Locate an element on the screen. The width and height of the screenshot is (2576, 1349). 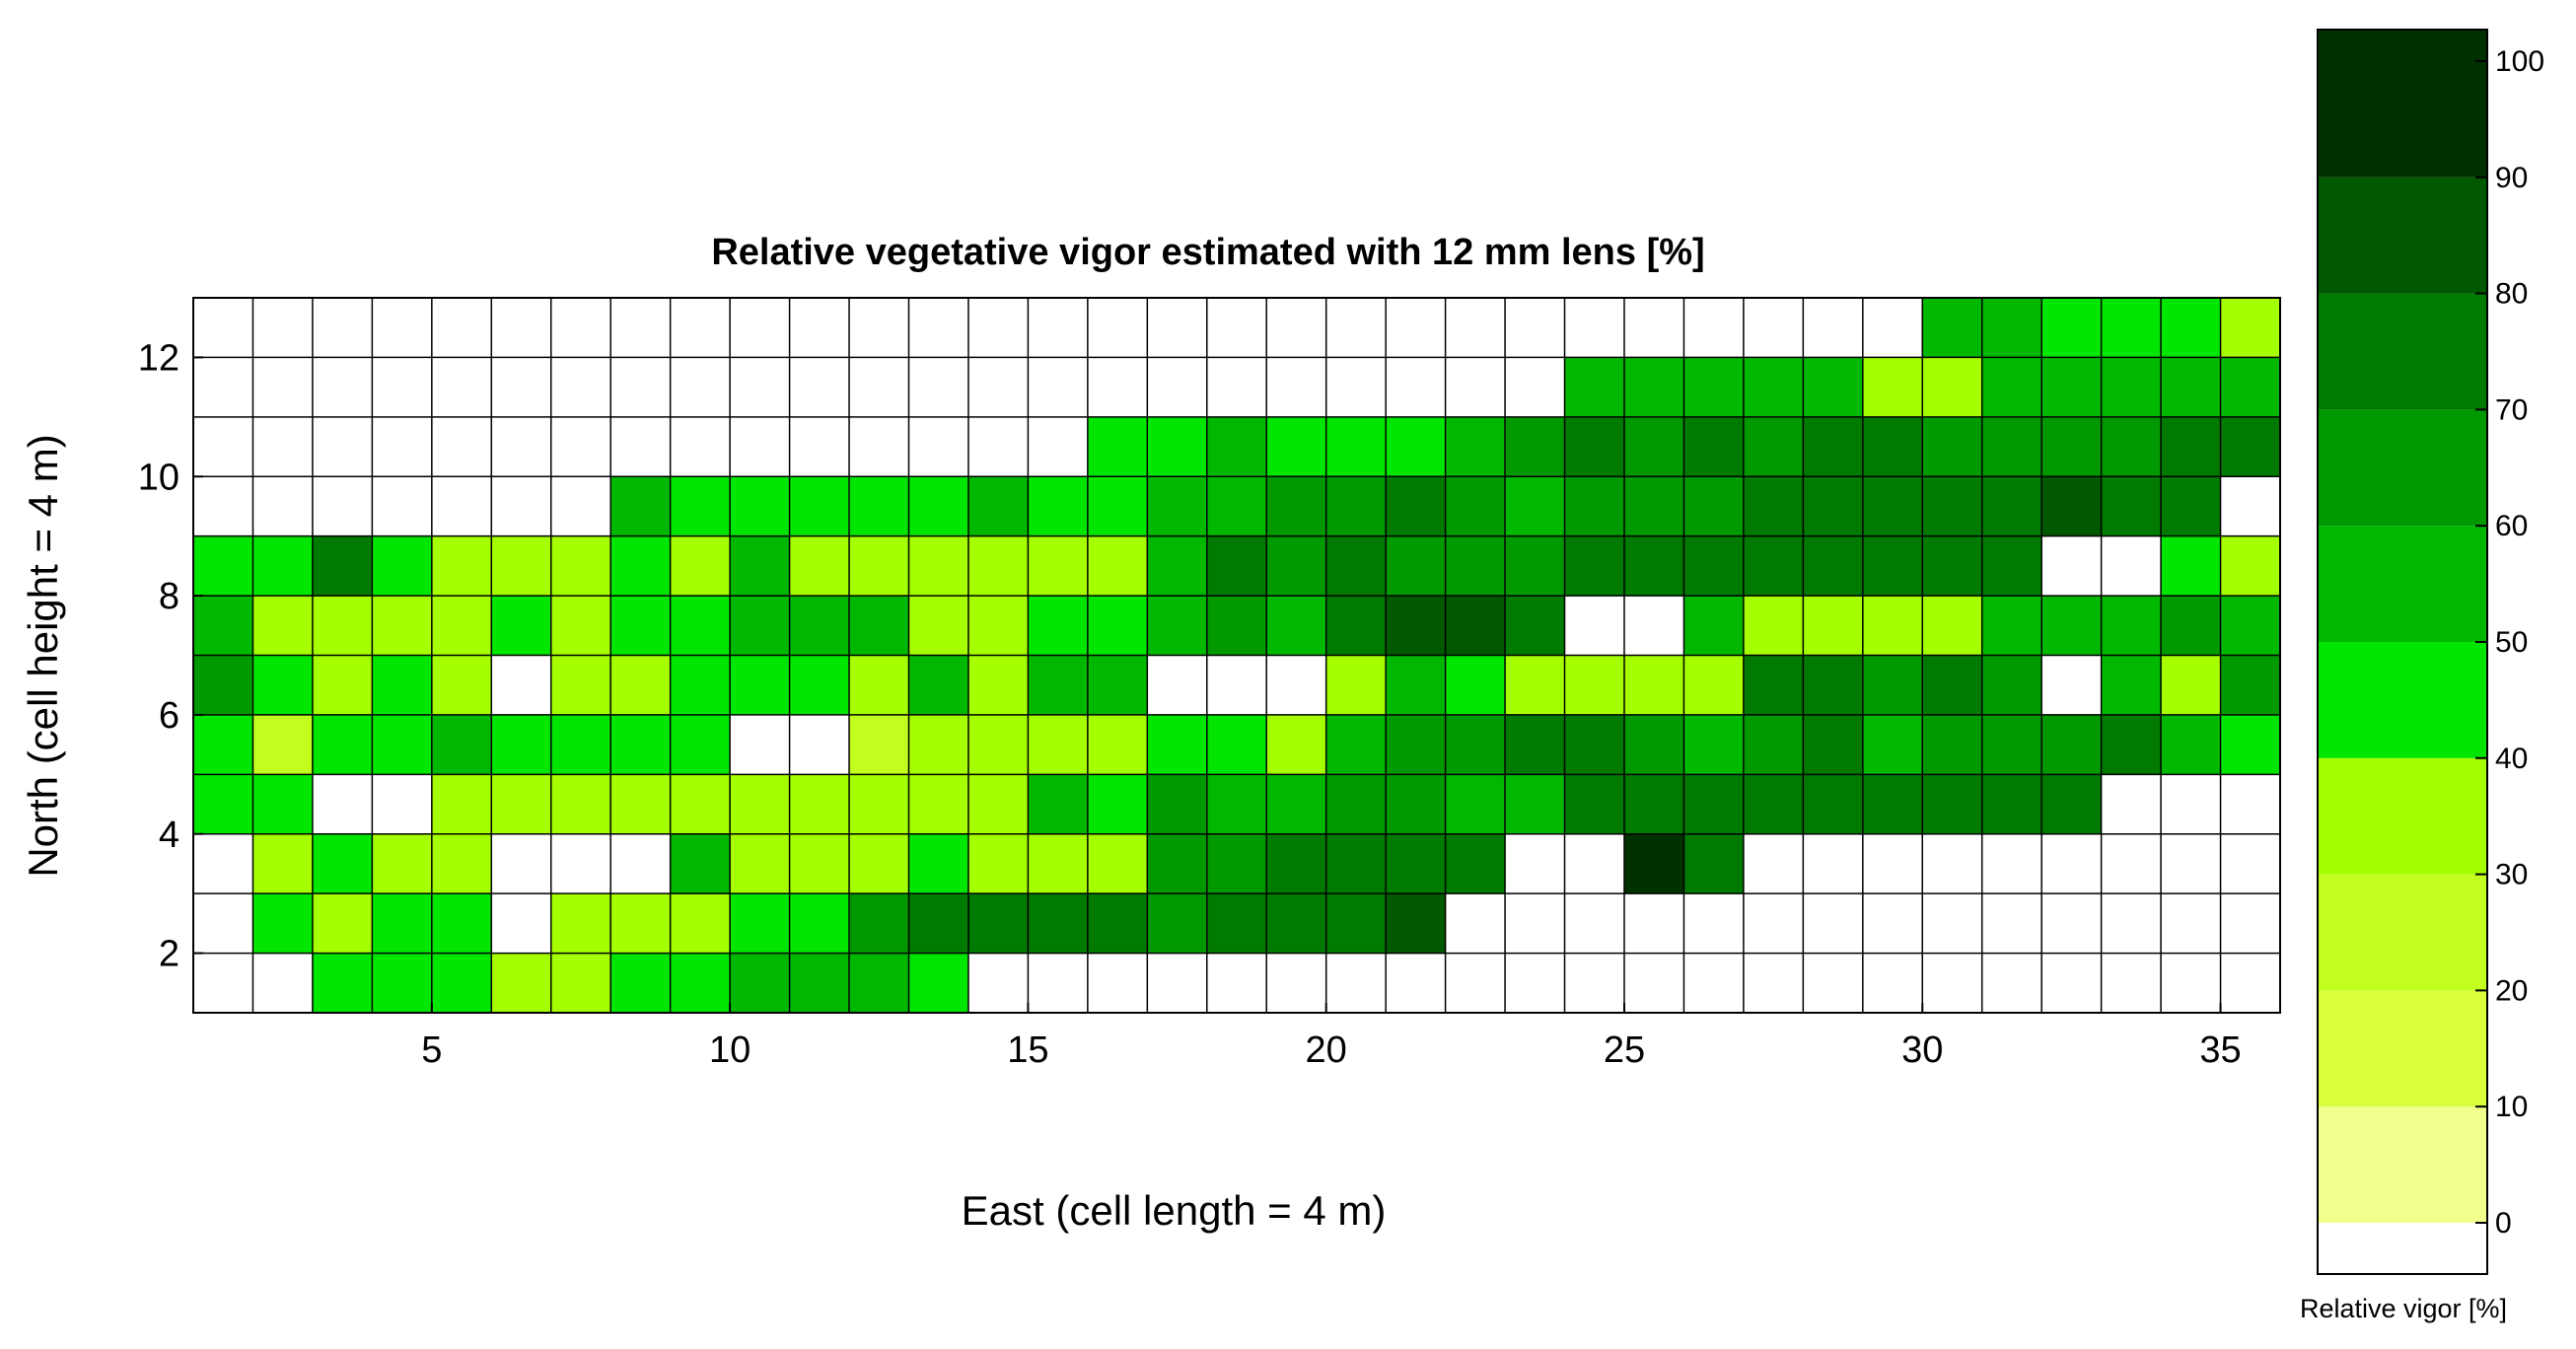
x-tick-label: 10 is located at coordinates (730, 1050).